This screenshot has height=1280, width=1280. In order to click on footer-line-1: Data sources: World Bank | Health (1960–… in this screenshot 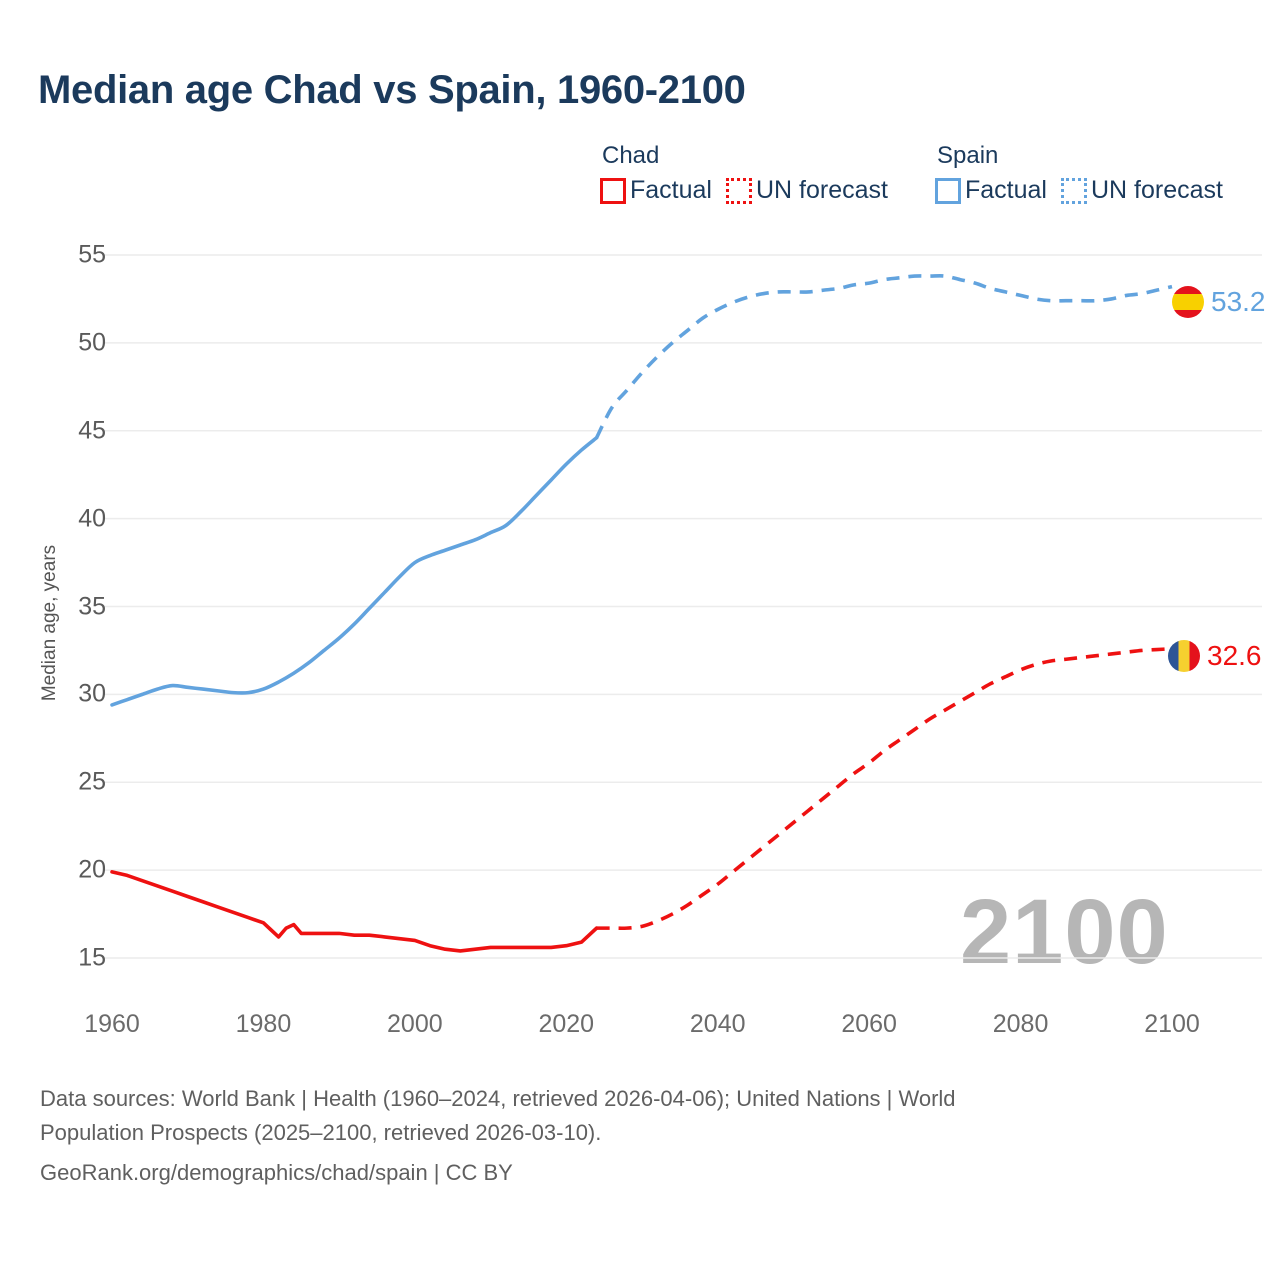, I will do `click(498, 1098)`.